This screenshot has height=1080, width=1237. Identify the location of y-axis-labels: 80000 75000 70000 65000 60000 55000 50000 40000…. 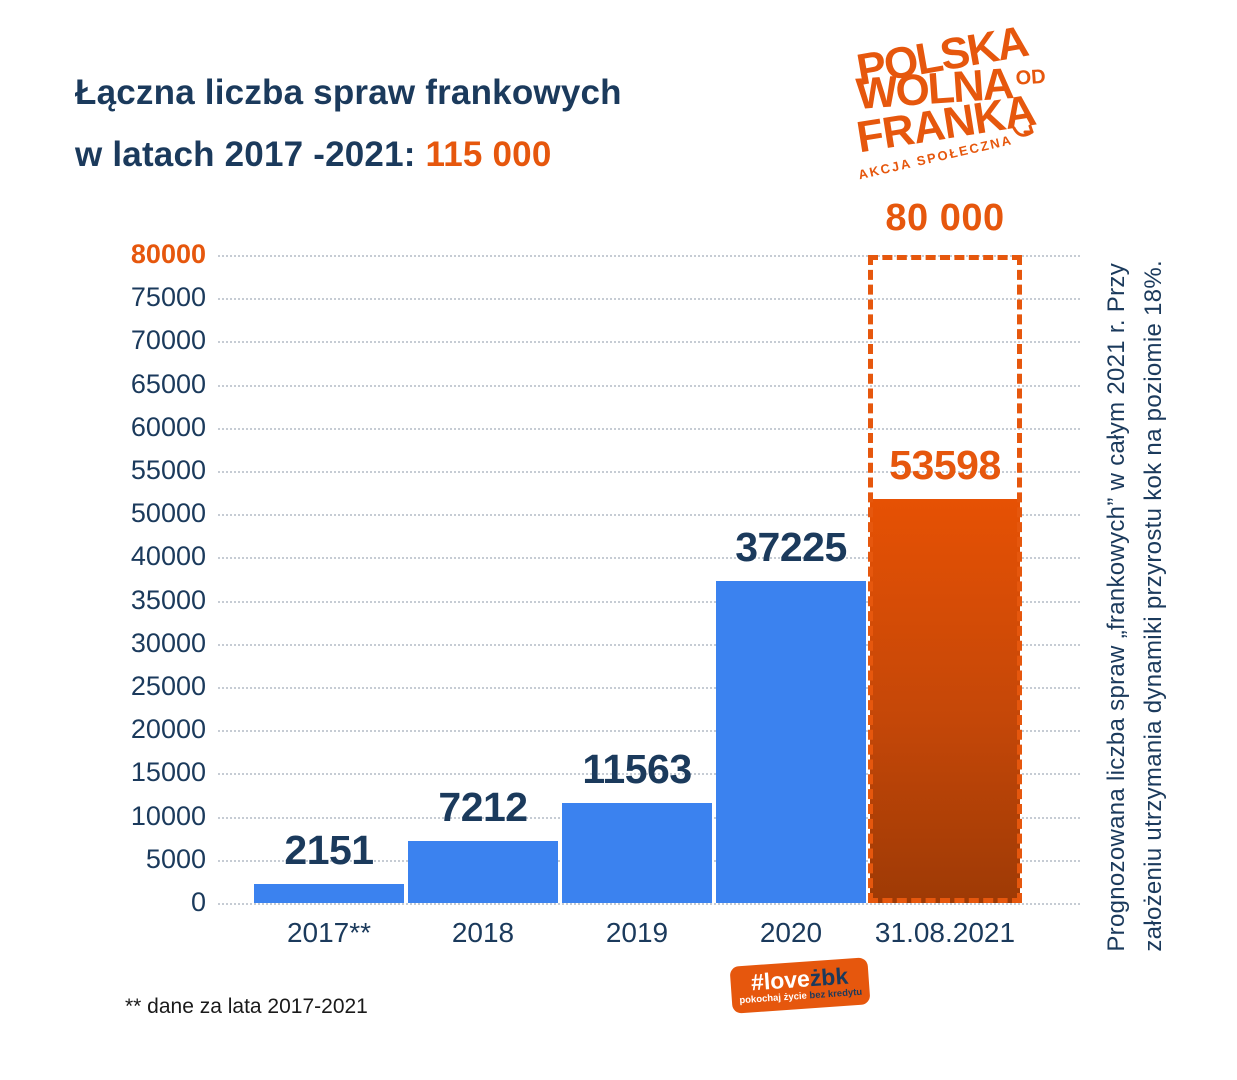
(147, 578).